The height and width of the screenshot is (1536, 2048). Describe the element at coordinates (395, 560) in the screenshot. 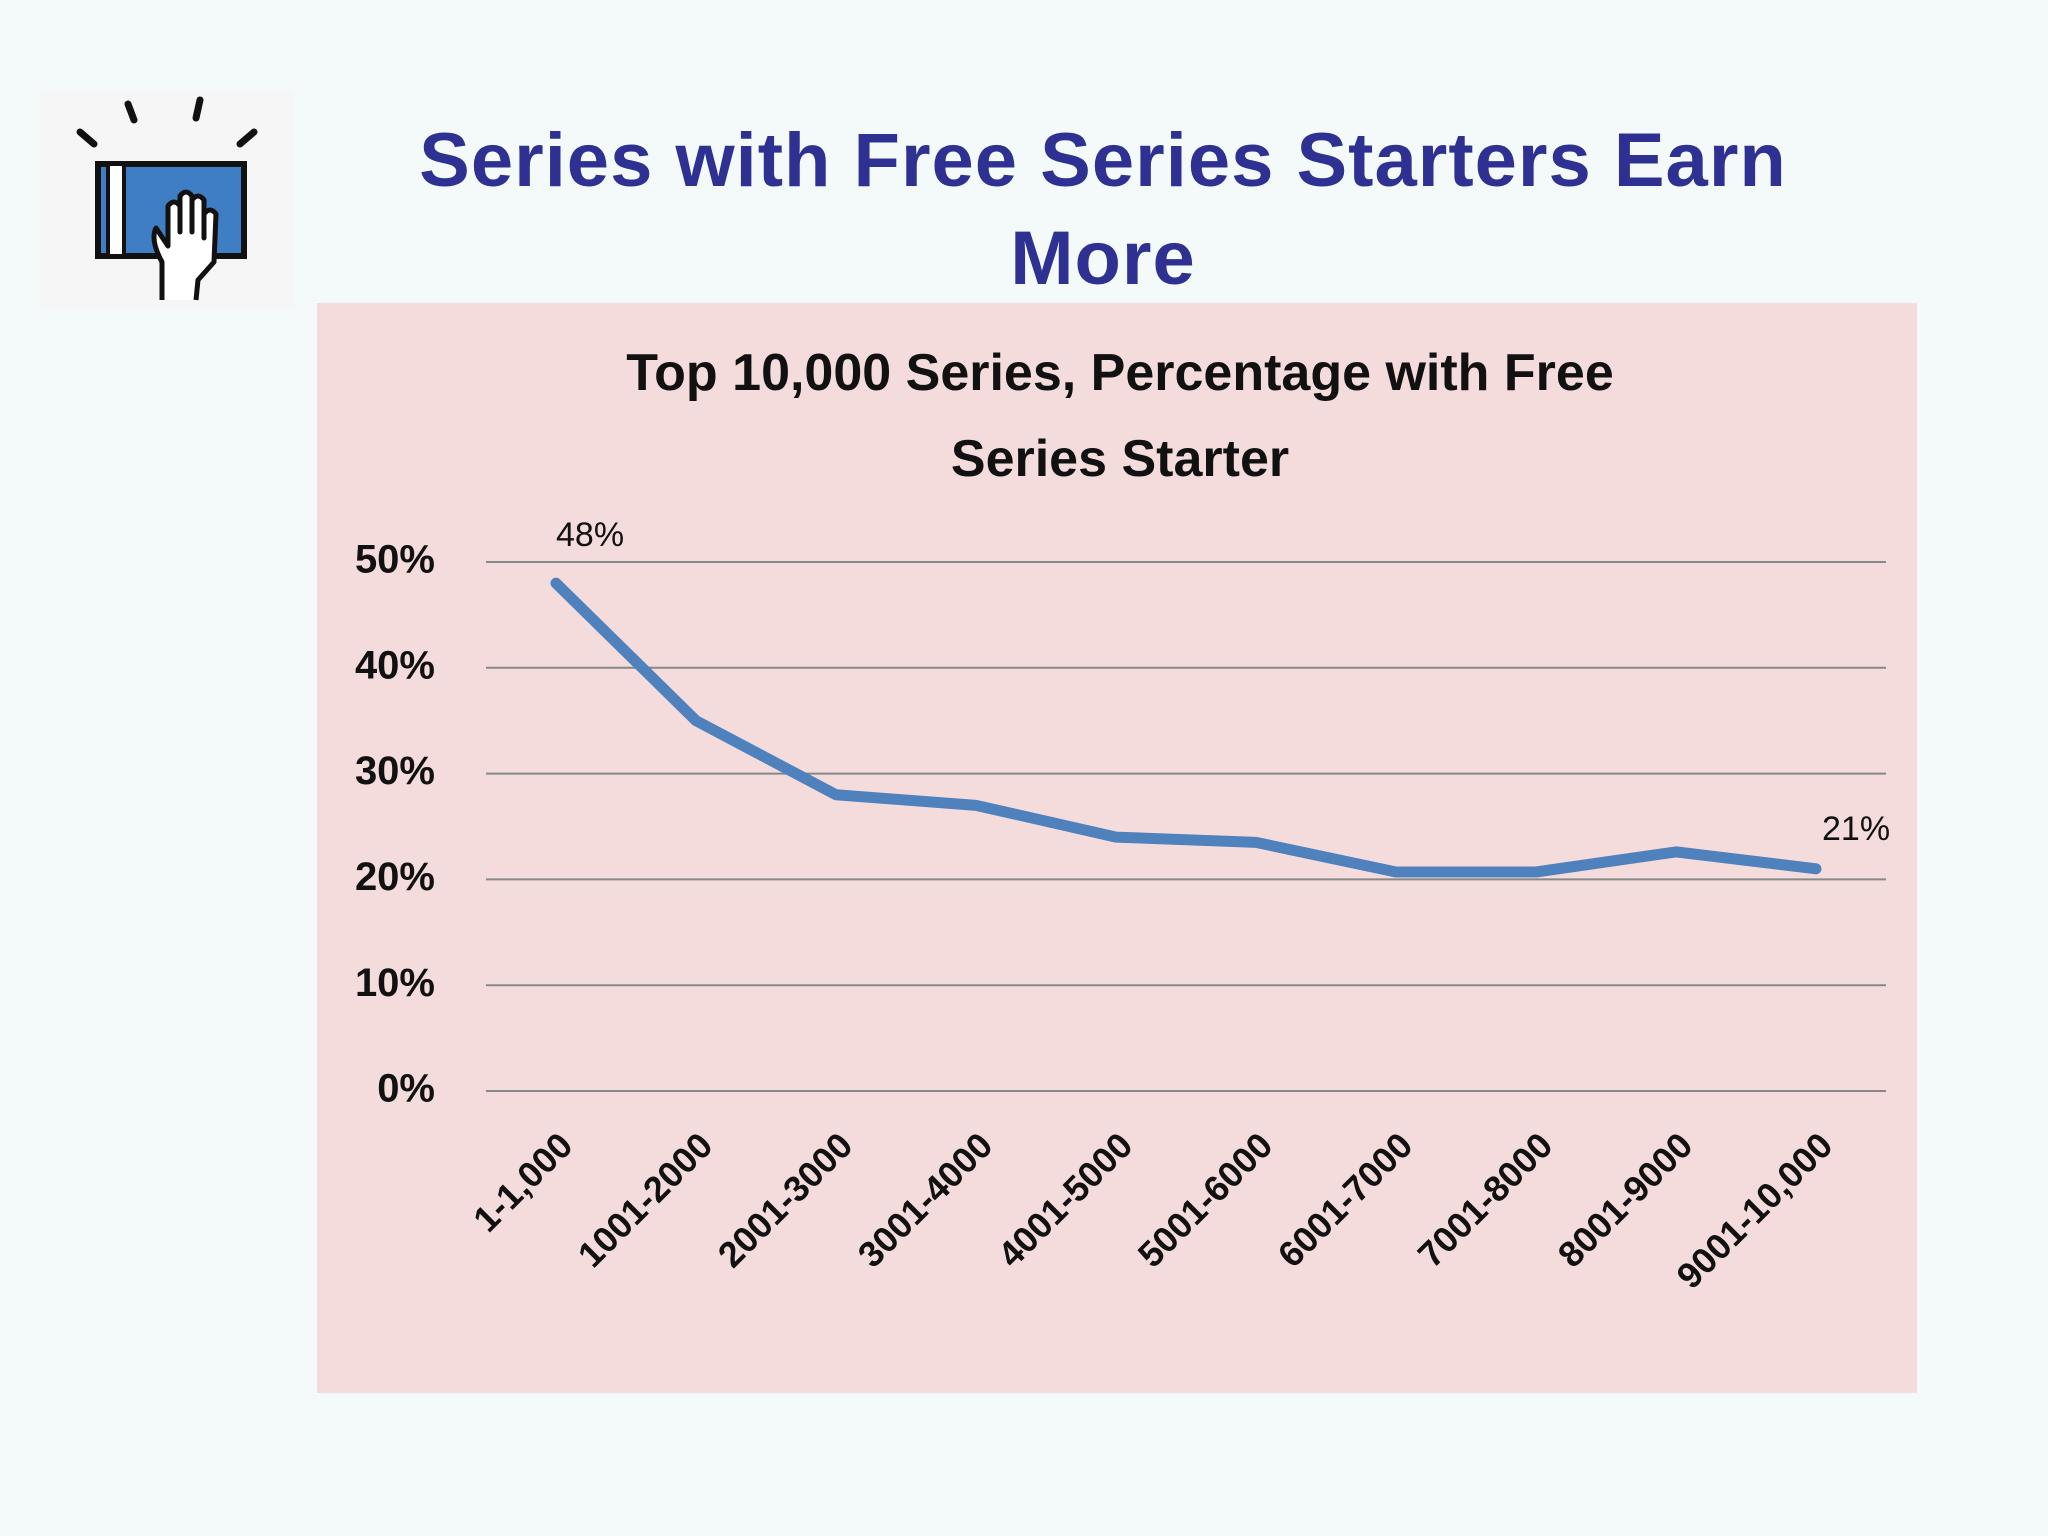

I see `y-tick-label: 50%` at that location.